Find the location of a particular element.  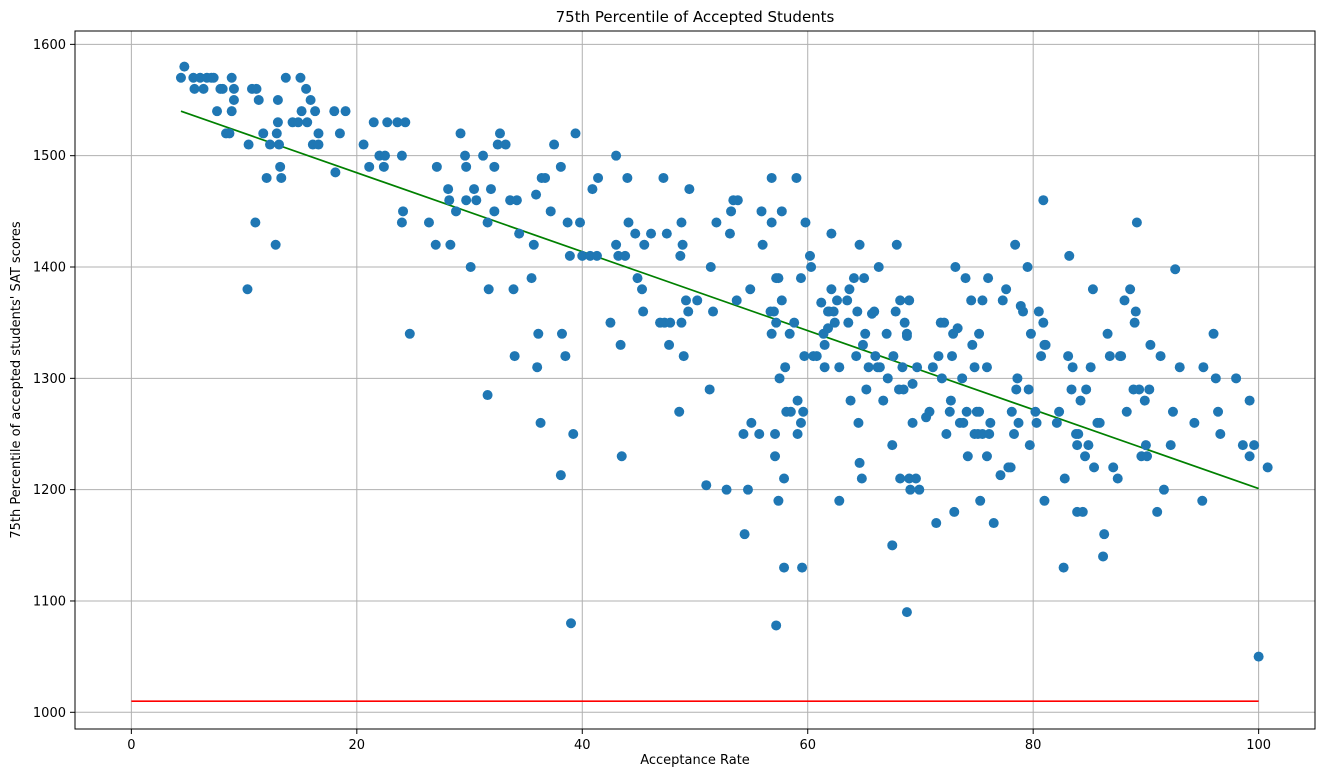

y-tick-label: 1400 is located at coordinates (49, 268).